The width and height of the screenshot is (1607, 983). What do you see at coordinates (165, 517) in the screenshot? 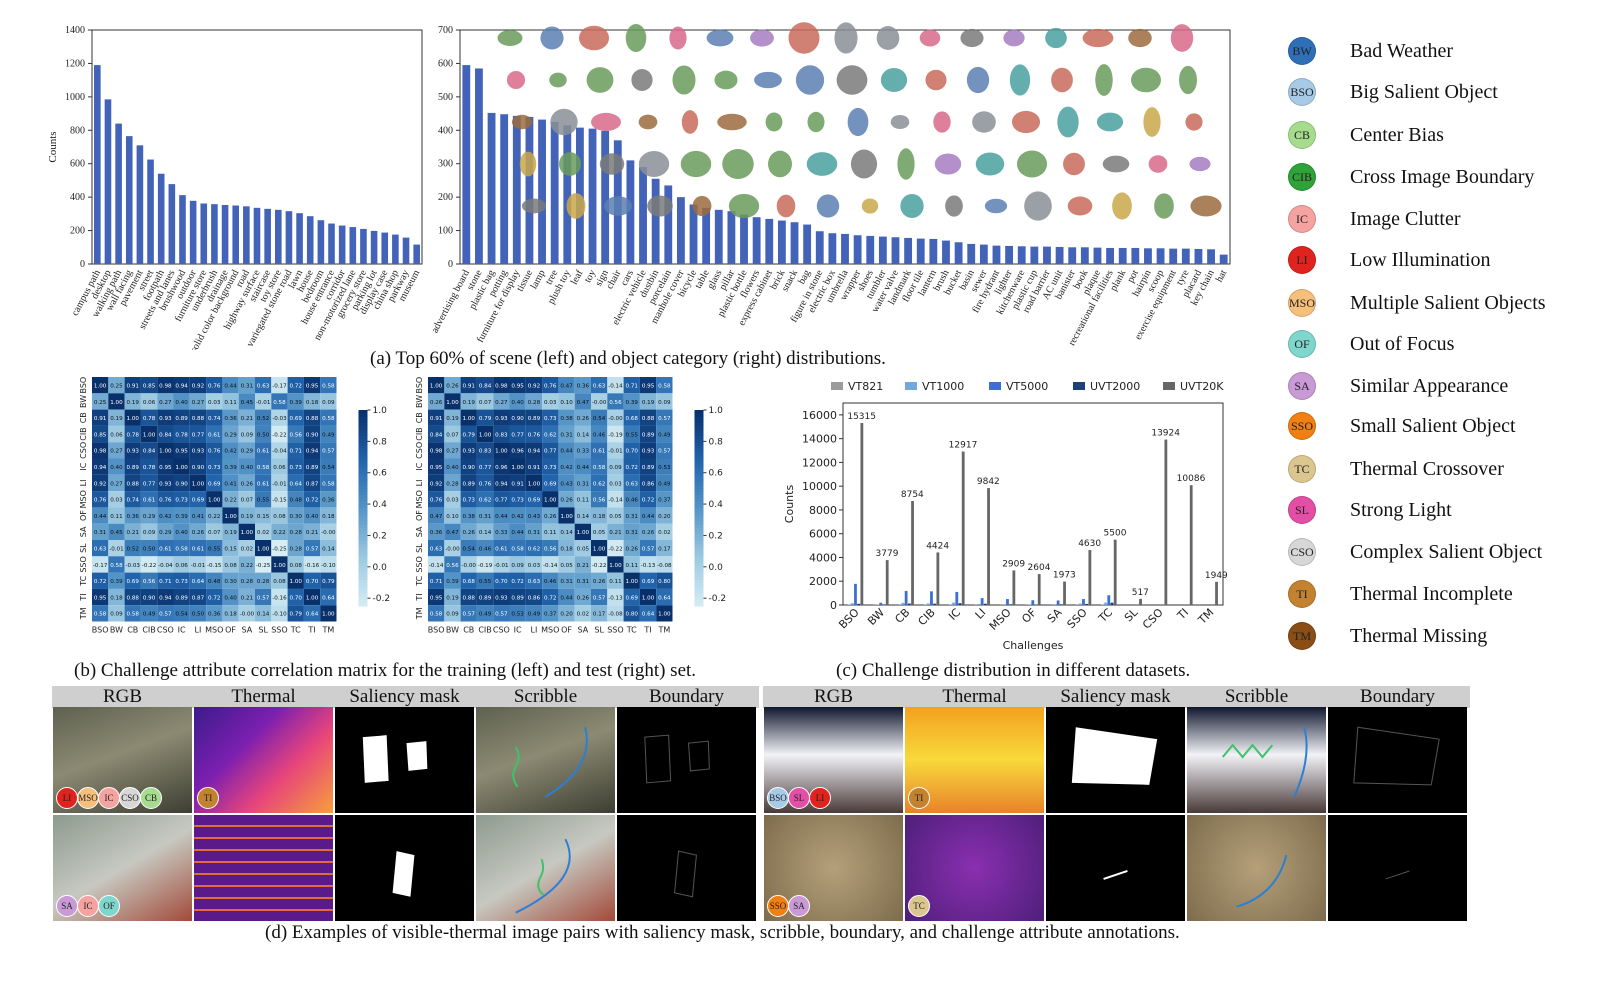
I see `heatmap-value: 0.42` at bounding box center [165, 517].